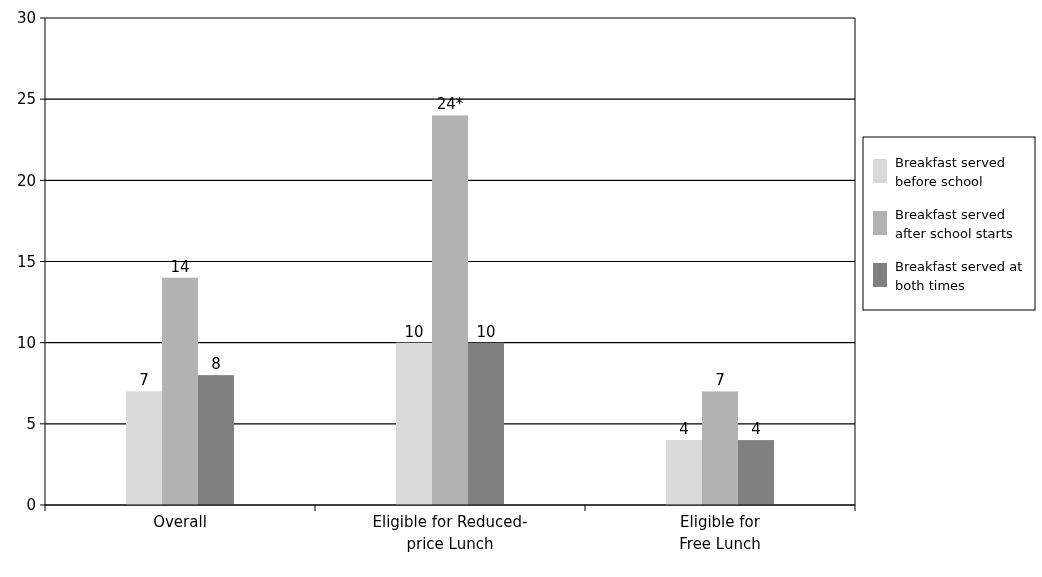 This screenshot has height=577, width=1042. What do you see at coordinates (720, 533) in the screenshot?
I see `x-tick-label: Eligible for Free Lunch` at bounding box center [720, 533].